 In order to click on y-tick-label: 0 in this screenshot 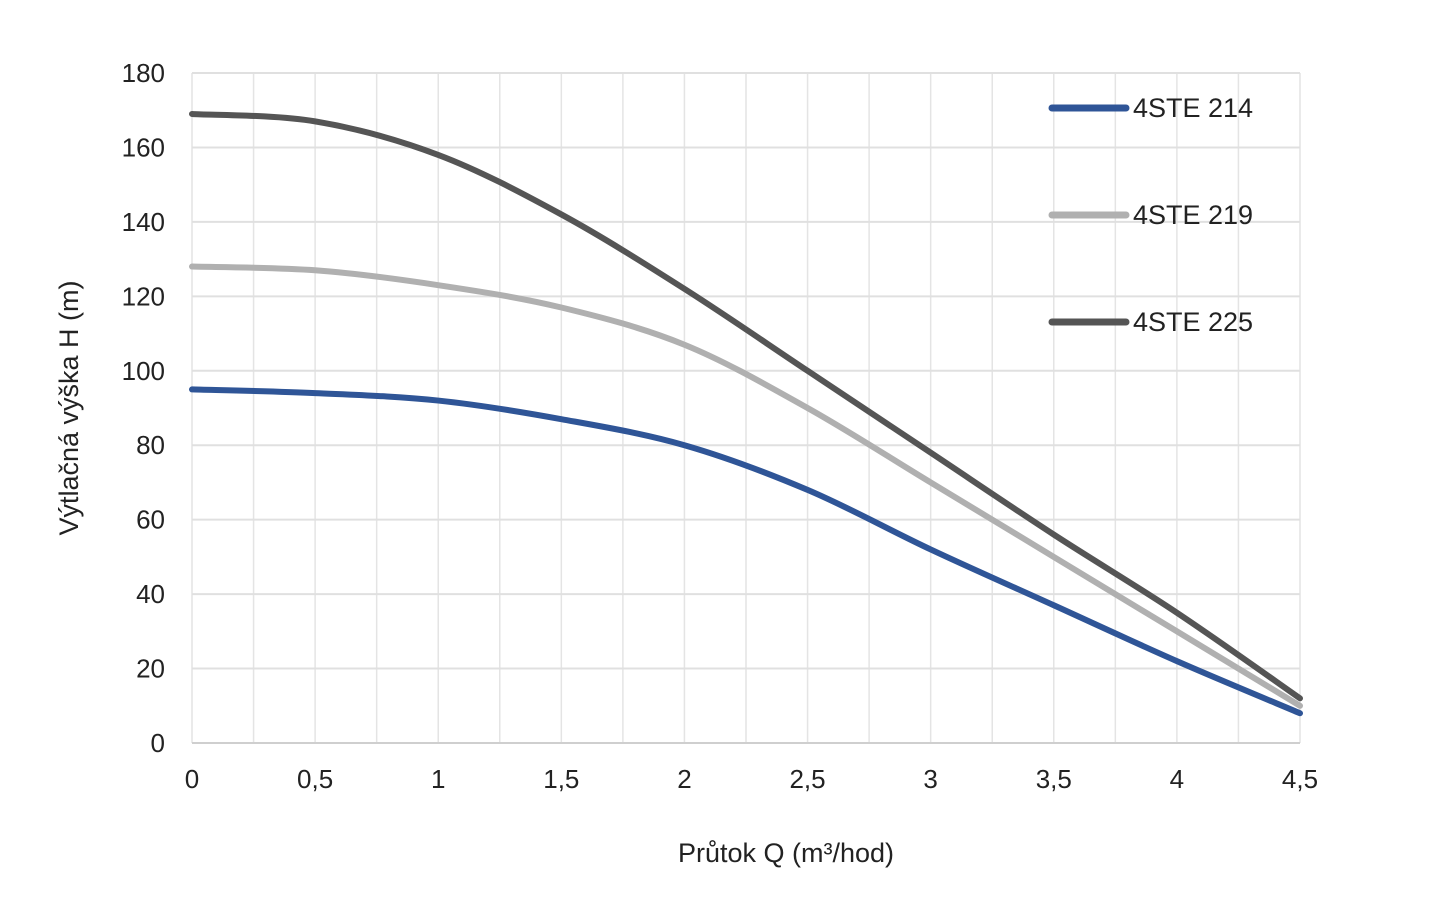, I will do `click(158, 743)`.